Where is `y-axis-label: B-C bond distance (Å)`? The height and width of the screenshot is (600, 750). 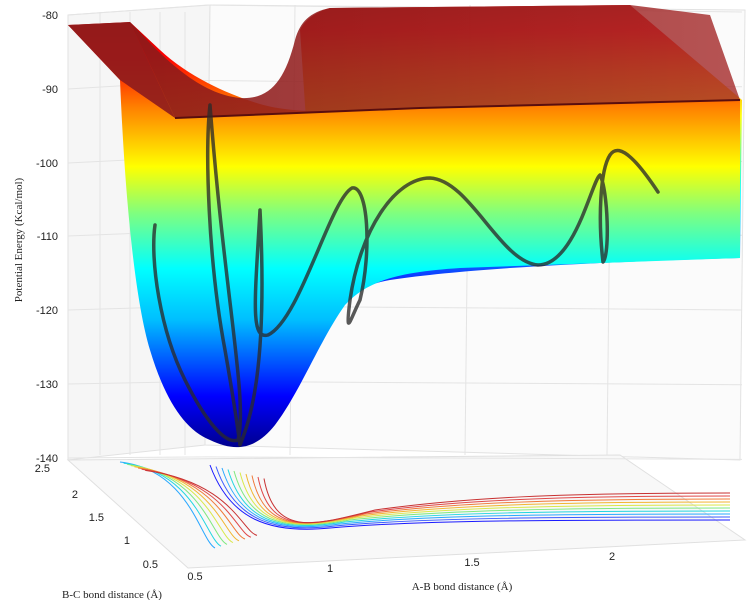 y-axis-label: B-C bond distance (Å) is located at coordinates (112, 594).